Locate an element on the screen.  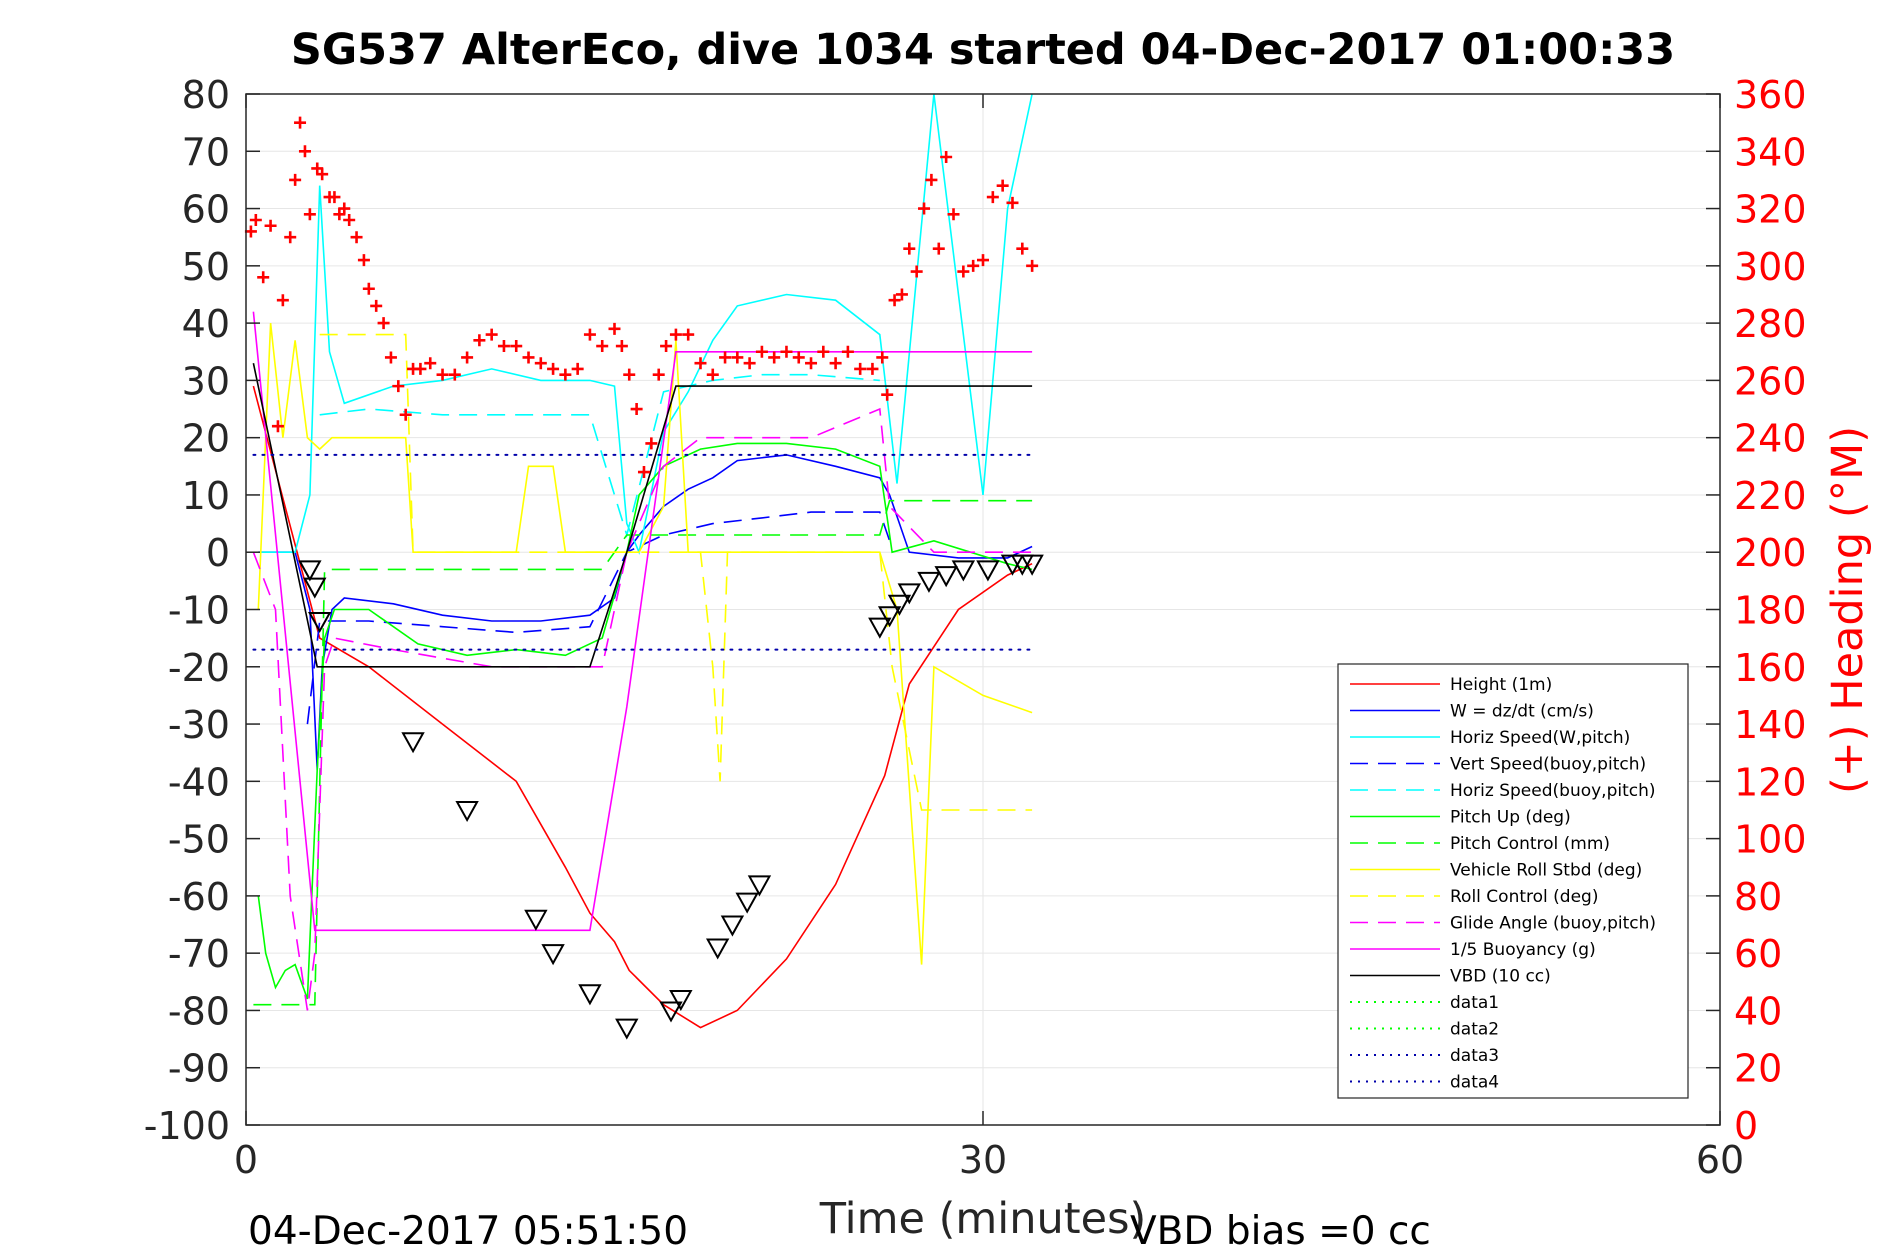
y-tick-label: -80 is located at coordinates (199, 1011).